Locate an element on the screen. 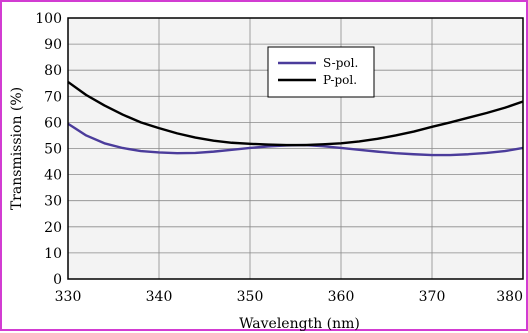  legend-box is located at coordinates (321, 72).